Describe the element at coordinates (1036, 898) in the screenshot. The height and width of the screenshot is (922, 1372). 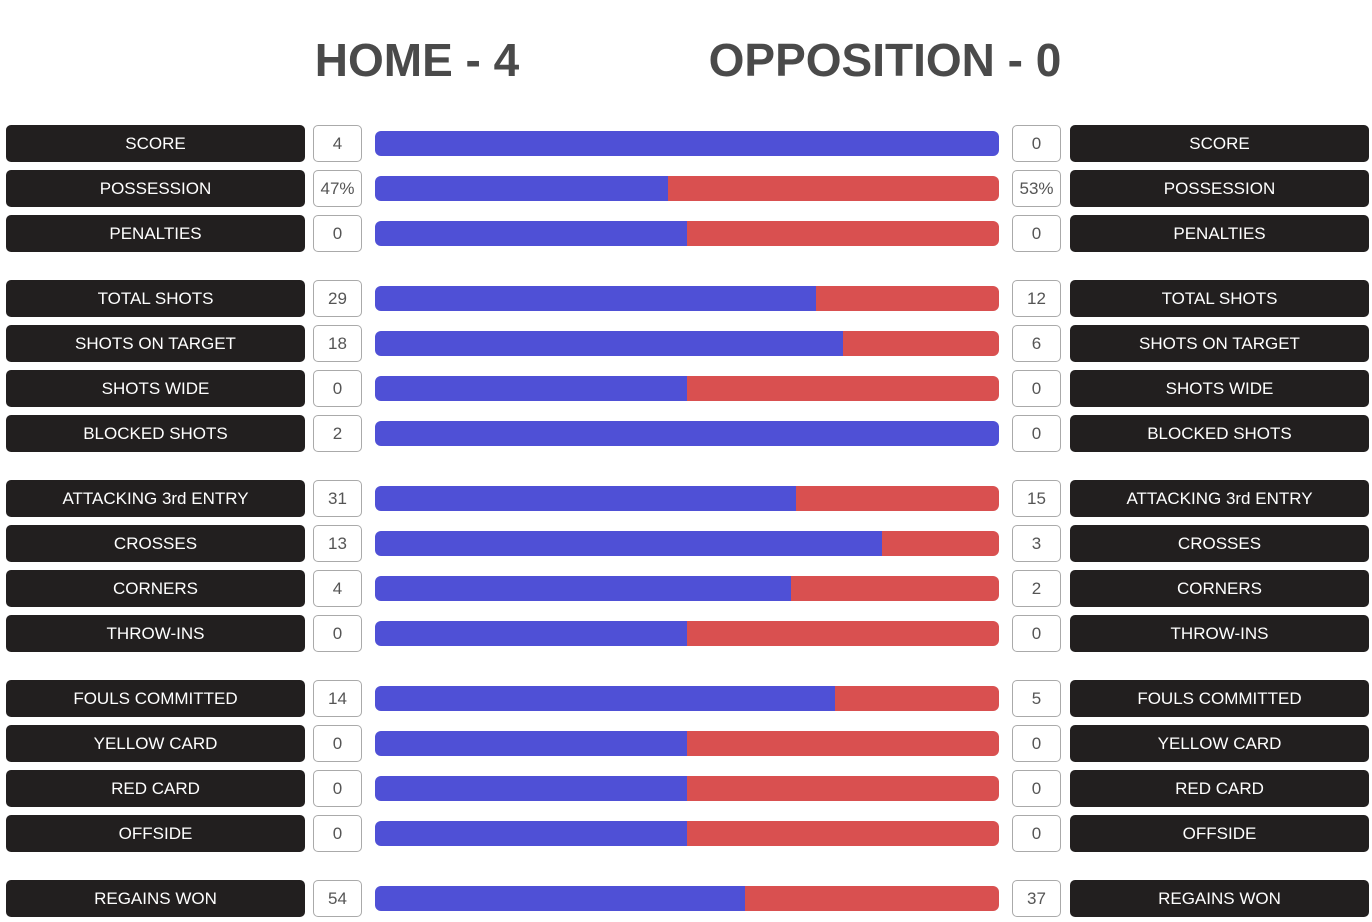
I see `away-value: 37` at that location.